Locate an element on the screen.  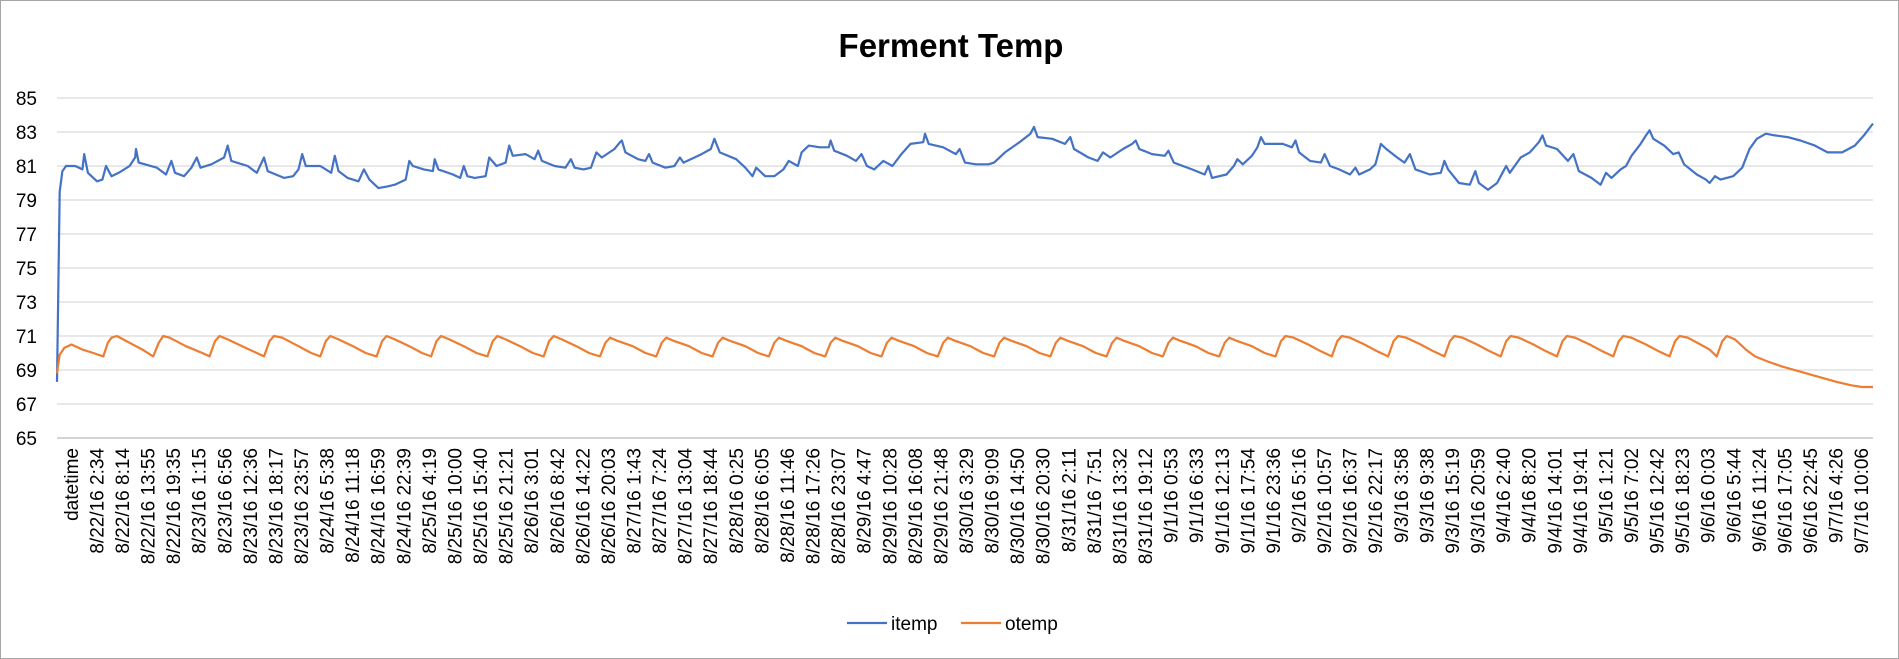
x-tick-label: 8/29/16 4:47 is located at coordinates (865, 501).